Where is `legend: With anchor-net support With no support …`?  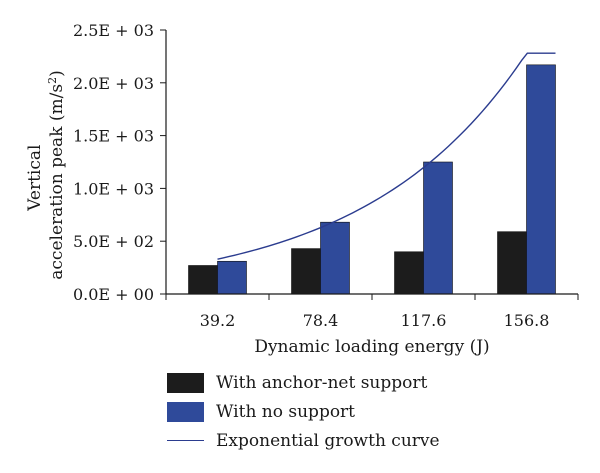 legend: With anchor-net support With no support … is located at coordinates (303, 411).